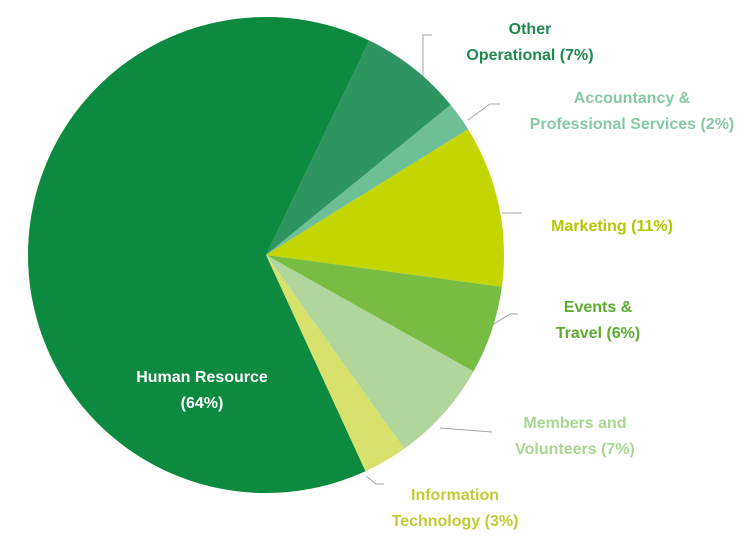 The image size is (754, 536). Describe the element at coordinates (632, 98) in the screenshot. I see `slice-label-line: Accountancy &` at that location.